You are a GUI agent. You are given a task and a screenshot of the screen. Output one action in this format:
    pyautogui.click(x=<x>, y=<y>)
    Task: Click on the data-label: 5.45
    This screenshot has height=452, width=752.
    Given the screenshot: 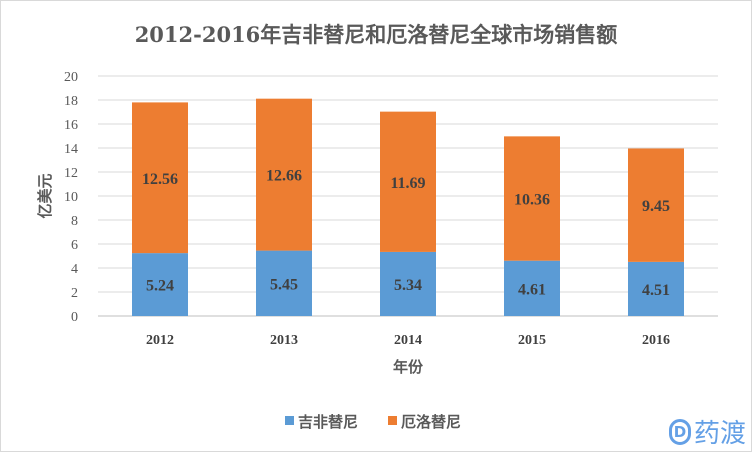 What is the action you would take?
    pyautogui.click(x=284, y=284)
    